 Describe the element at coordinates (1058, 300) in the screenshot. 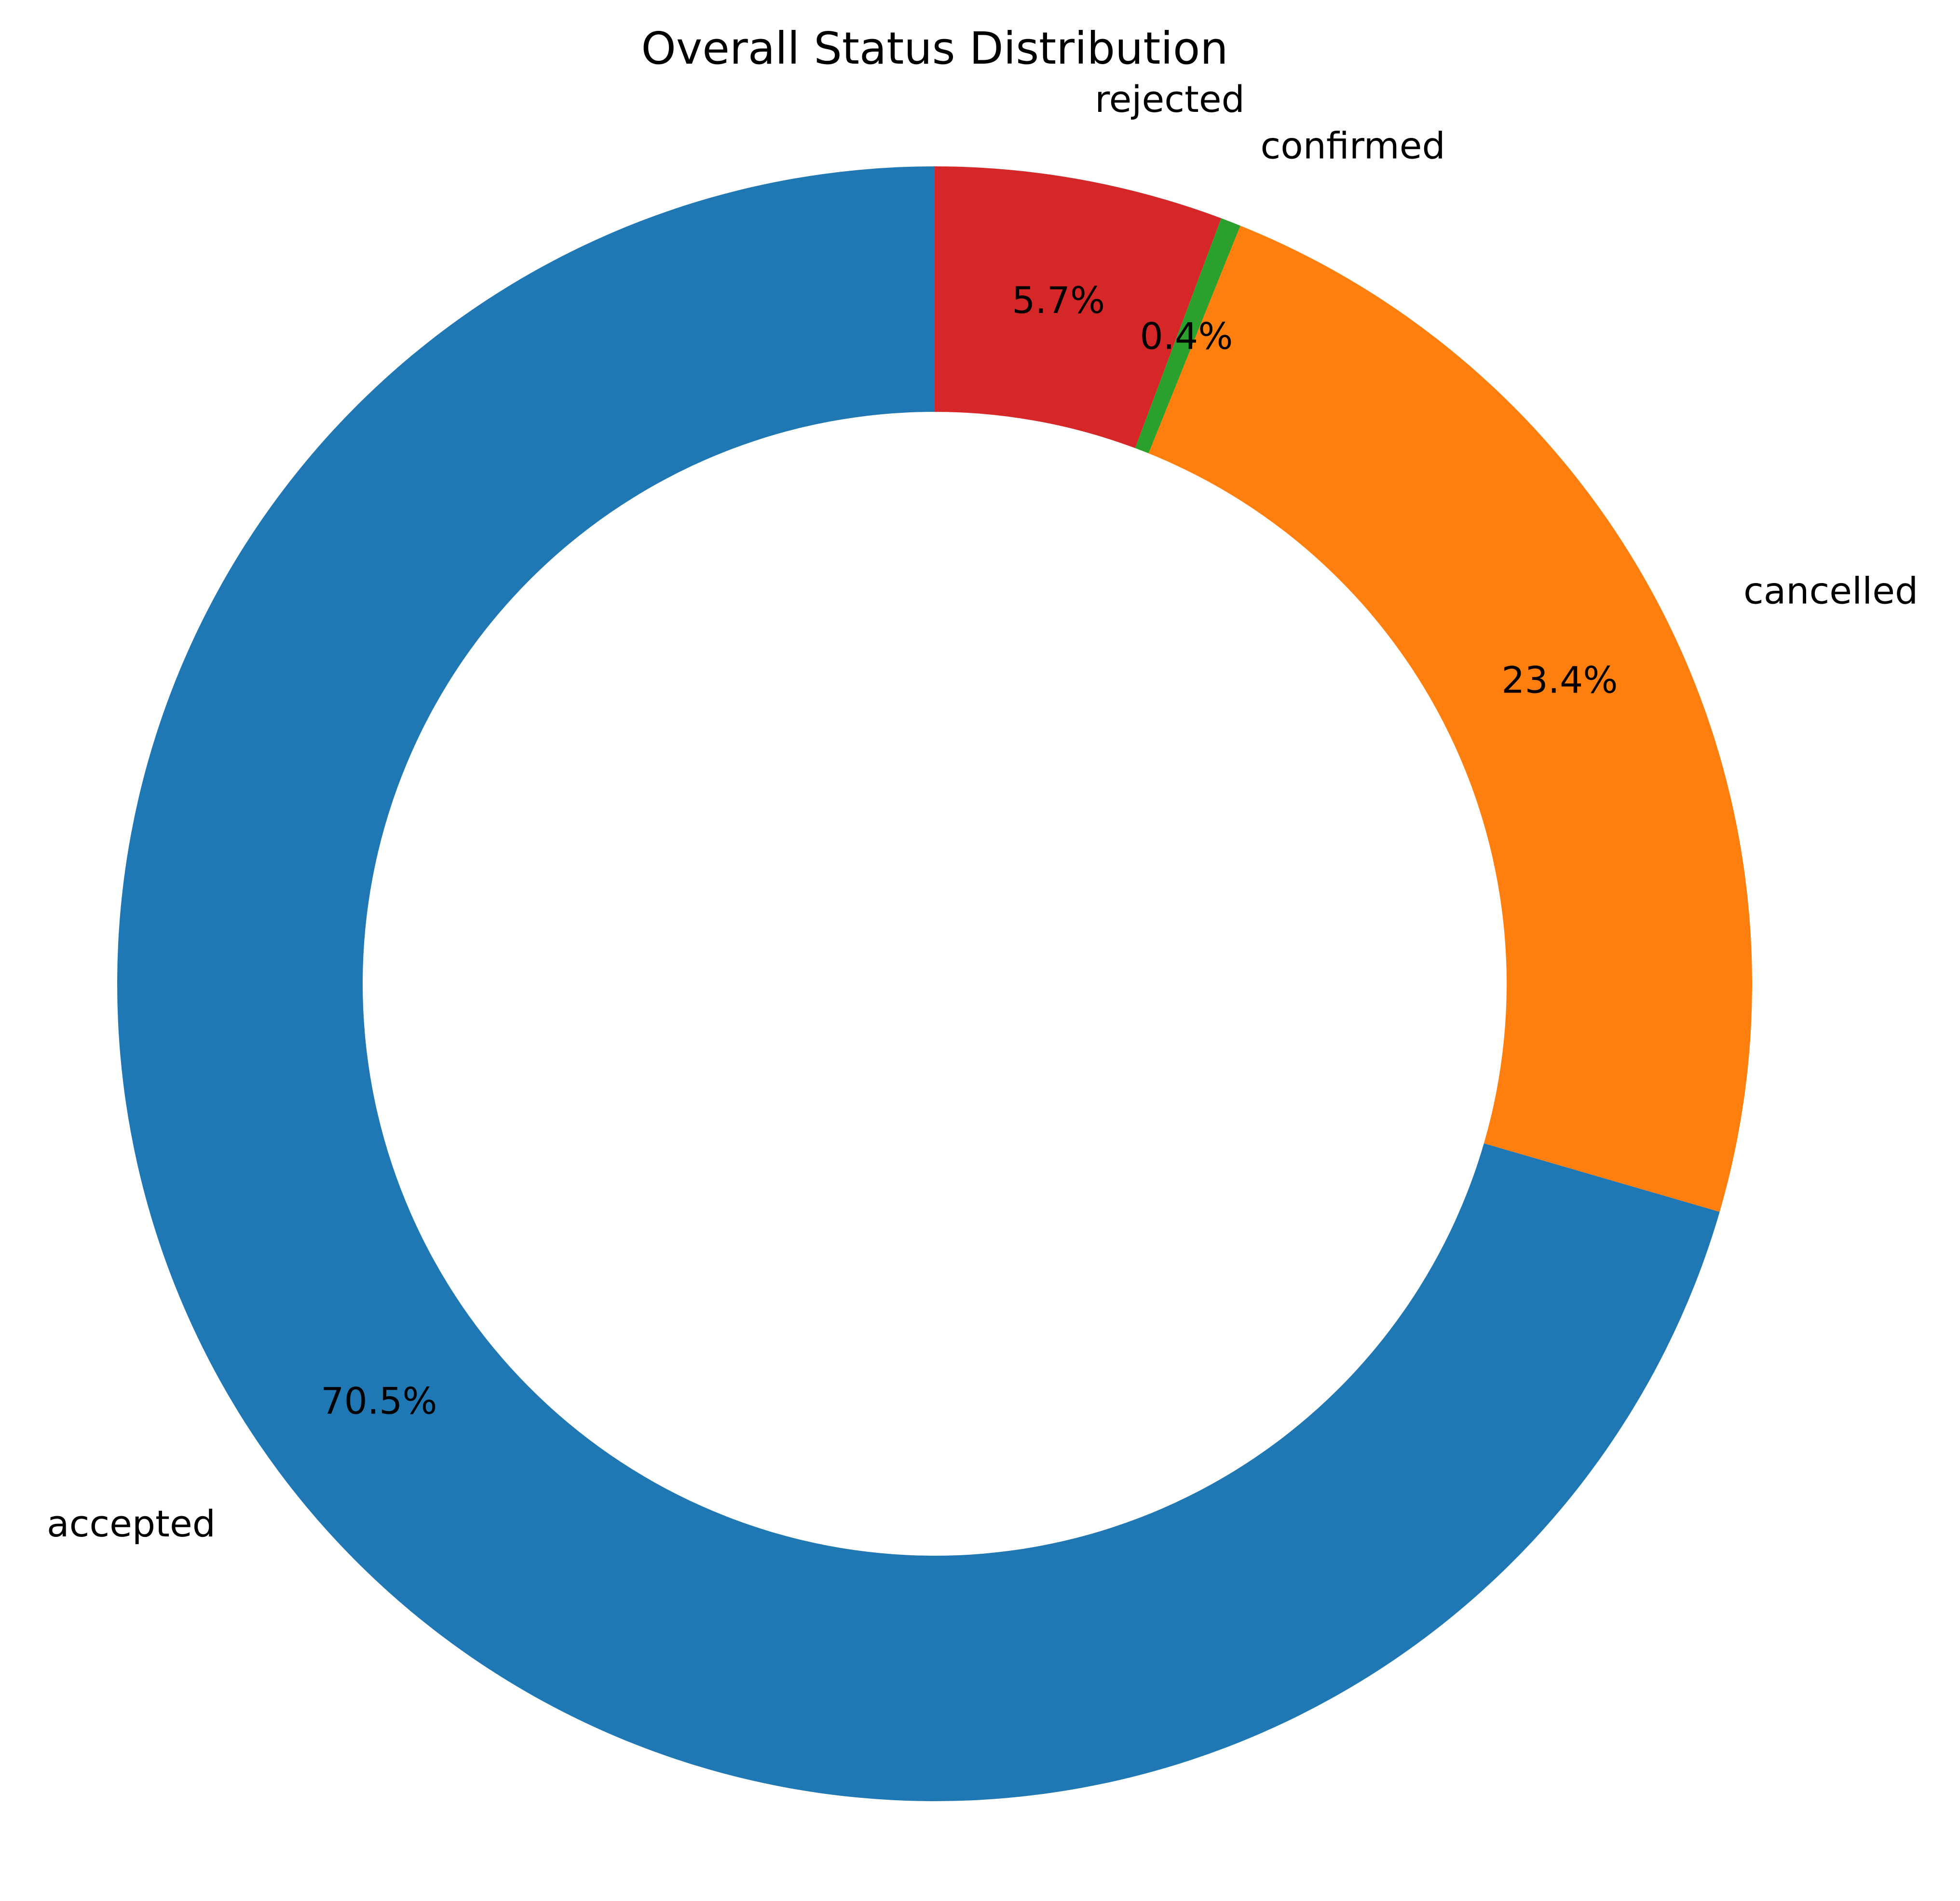

I see `percent-label-rejected: 5.7%` at that location.